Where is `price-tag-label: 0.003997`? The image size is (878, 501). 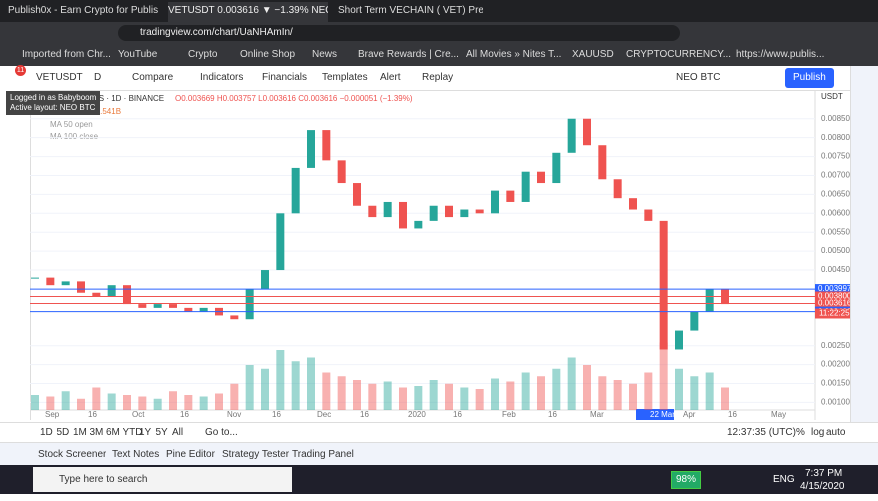 price-tag-label: 0.003997 is located at coordinates (834, 288).